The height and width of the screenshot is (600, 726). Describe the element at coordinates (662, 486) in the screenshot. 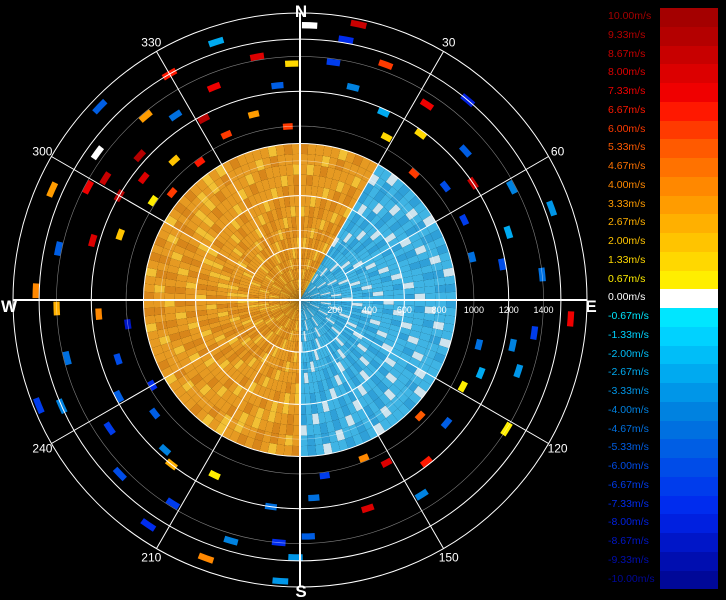

I see `legend-entry: -6.67m/s` at that location.